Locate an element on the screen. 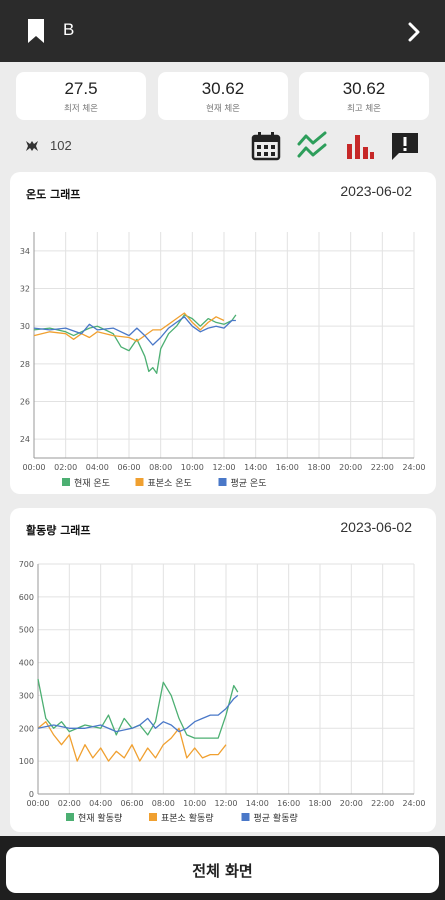 Image resolution: width=445 pixels, height=900 pixels. current-temp-label: 현재 체온 is located at coordinates (223, 109).